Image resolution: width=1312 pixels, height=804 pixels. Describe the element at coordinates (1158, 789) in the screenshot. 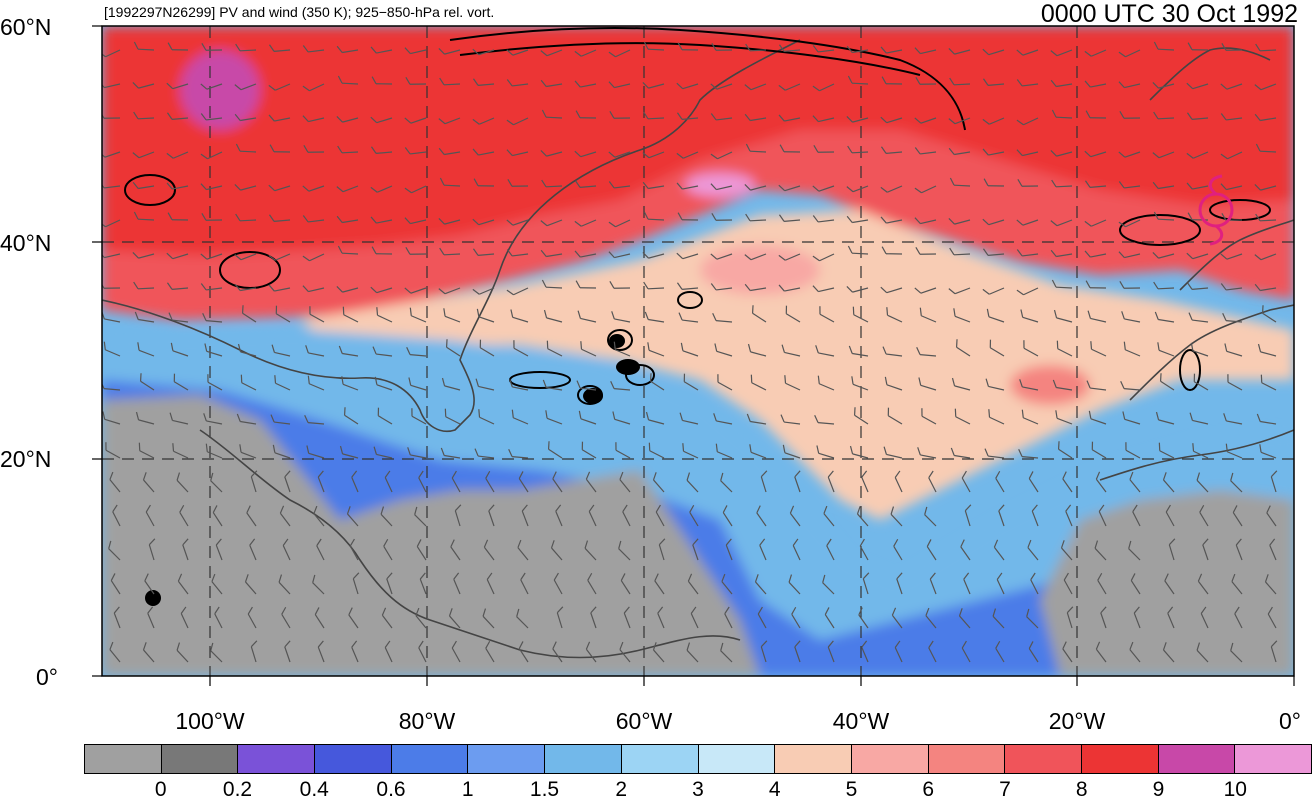

I see `colorbar-label: 9` at that location.